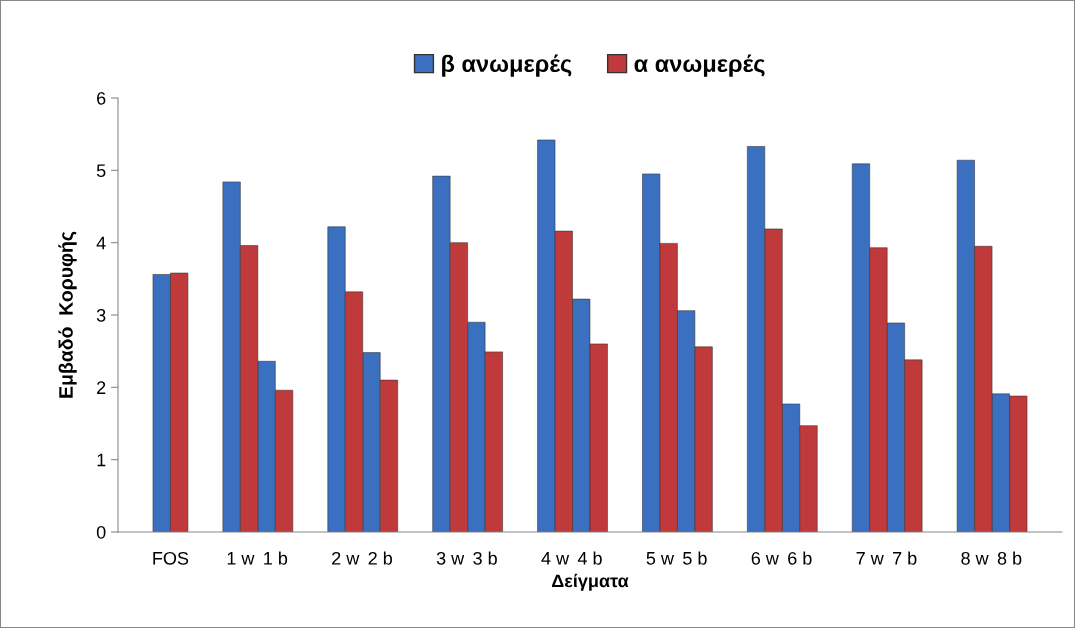 Image resolution: width=1075 pixels, height=628 pixels. I want to click on x-tick-label: 8 w, so click(975, 558).